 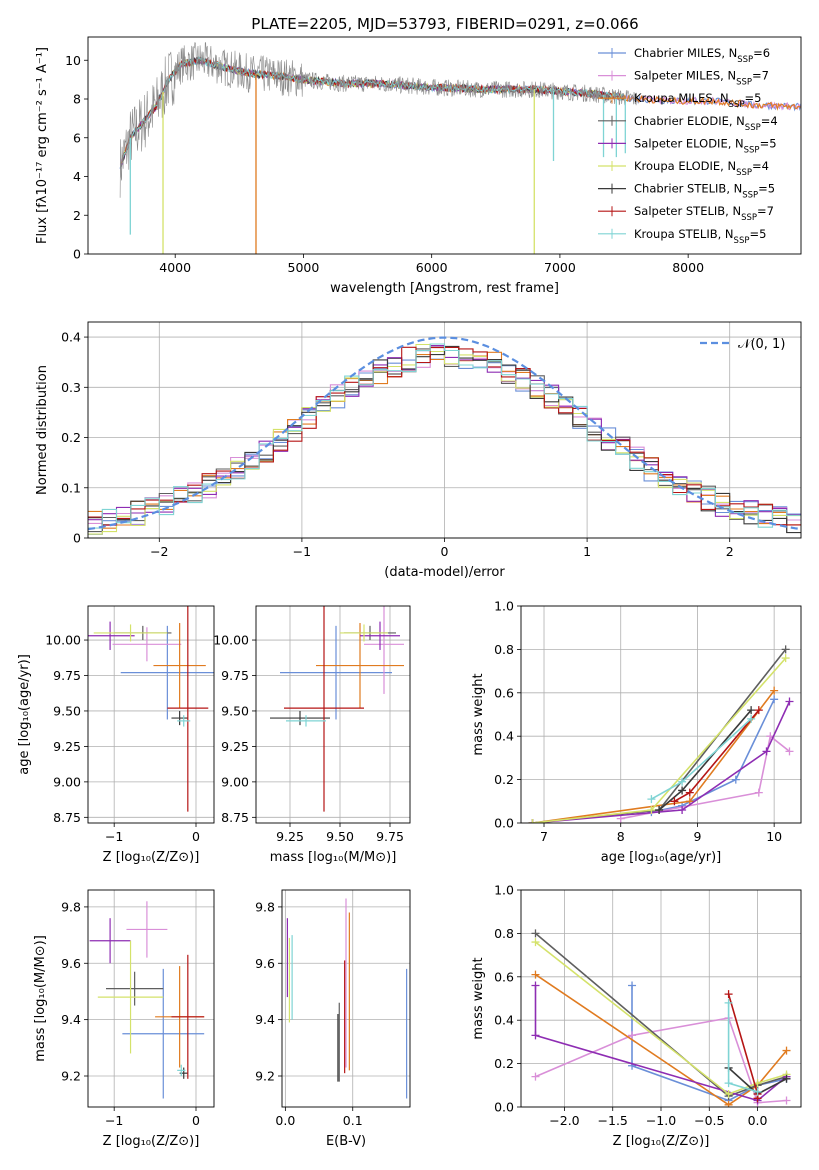 I want to click on y-tick-label: 0.3, so click(x=71, y=387).